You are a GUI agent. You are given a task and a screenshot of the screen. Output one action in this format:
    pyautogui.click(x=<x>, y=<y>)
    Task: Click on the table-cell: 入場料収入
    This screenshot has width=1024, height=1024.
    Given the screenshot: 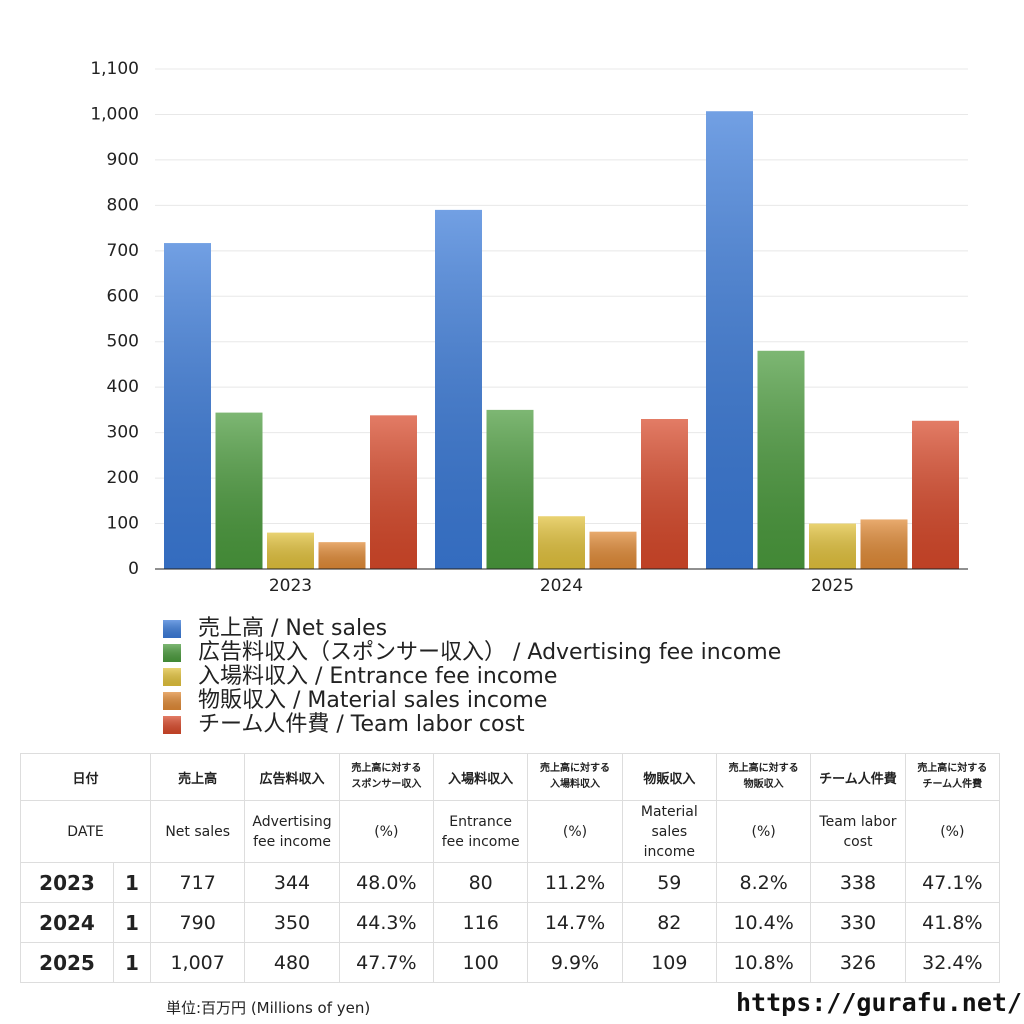 What is the action you would take?
    pyautogui.click(x=480, y=777)
    